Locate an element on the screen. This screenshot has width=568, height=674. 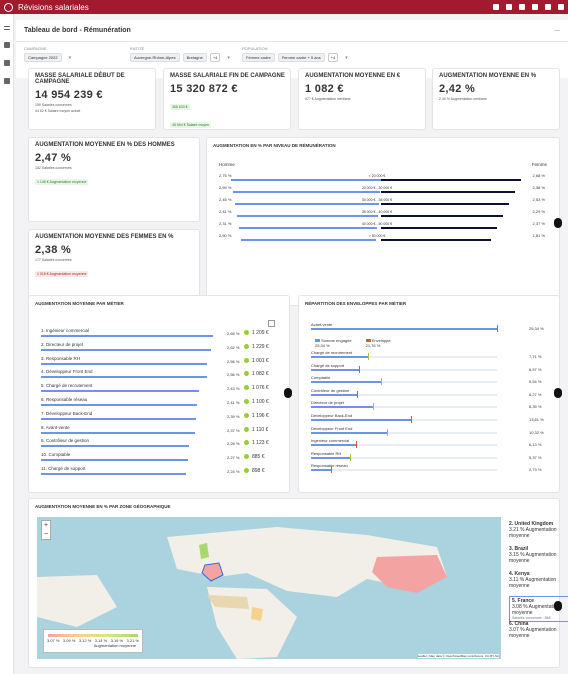
zoom-out-button: − is located at coordinates (46, 534).